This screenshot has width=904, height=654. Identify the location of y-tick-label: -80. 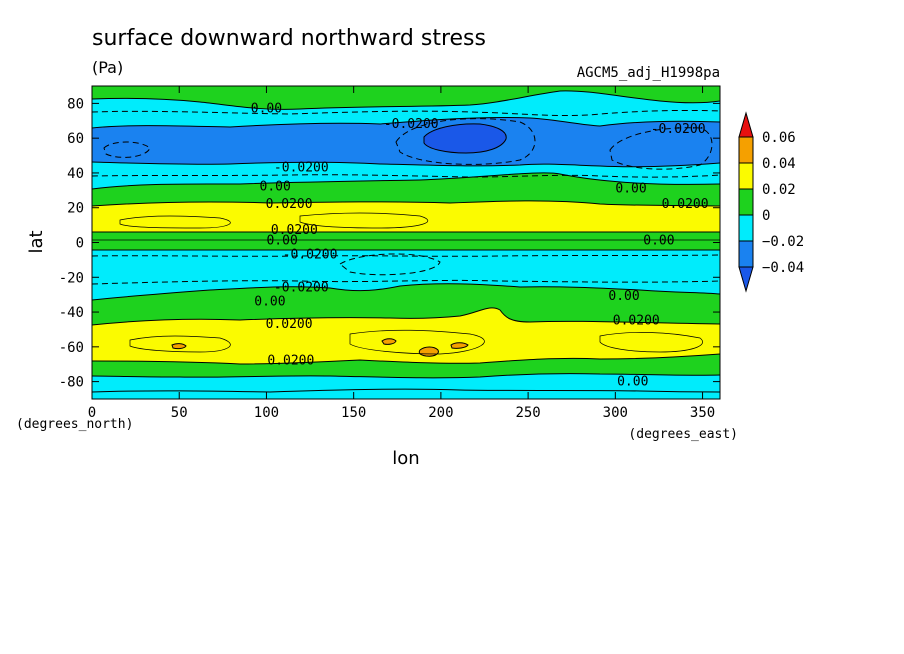
(71, 383).